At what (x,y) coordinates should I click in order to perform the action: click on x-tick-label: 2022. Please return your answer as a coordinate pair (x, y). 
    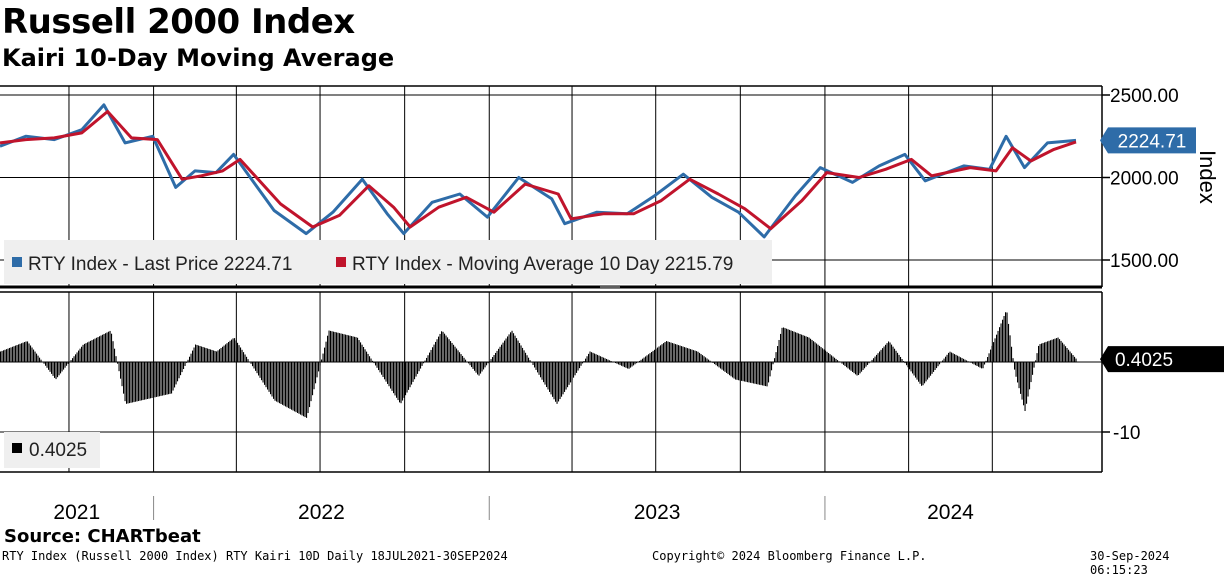
    Looking at the image, I should click on (321, 510).